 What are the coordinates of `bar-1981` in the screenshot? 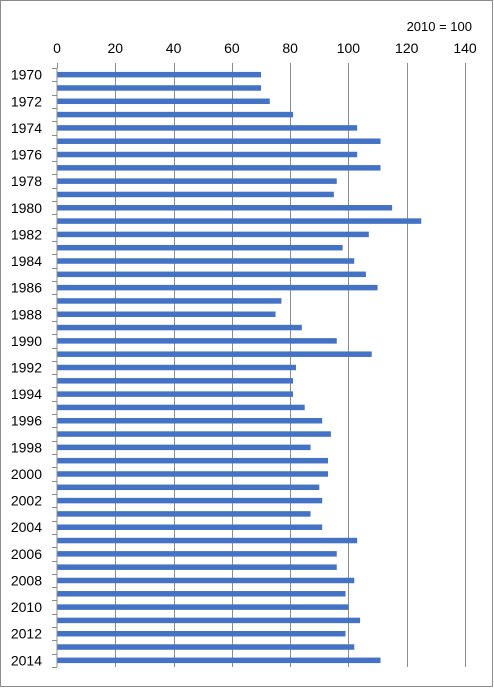 It's located at (239, 221).